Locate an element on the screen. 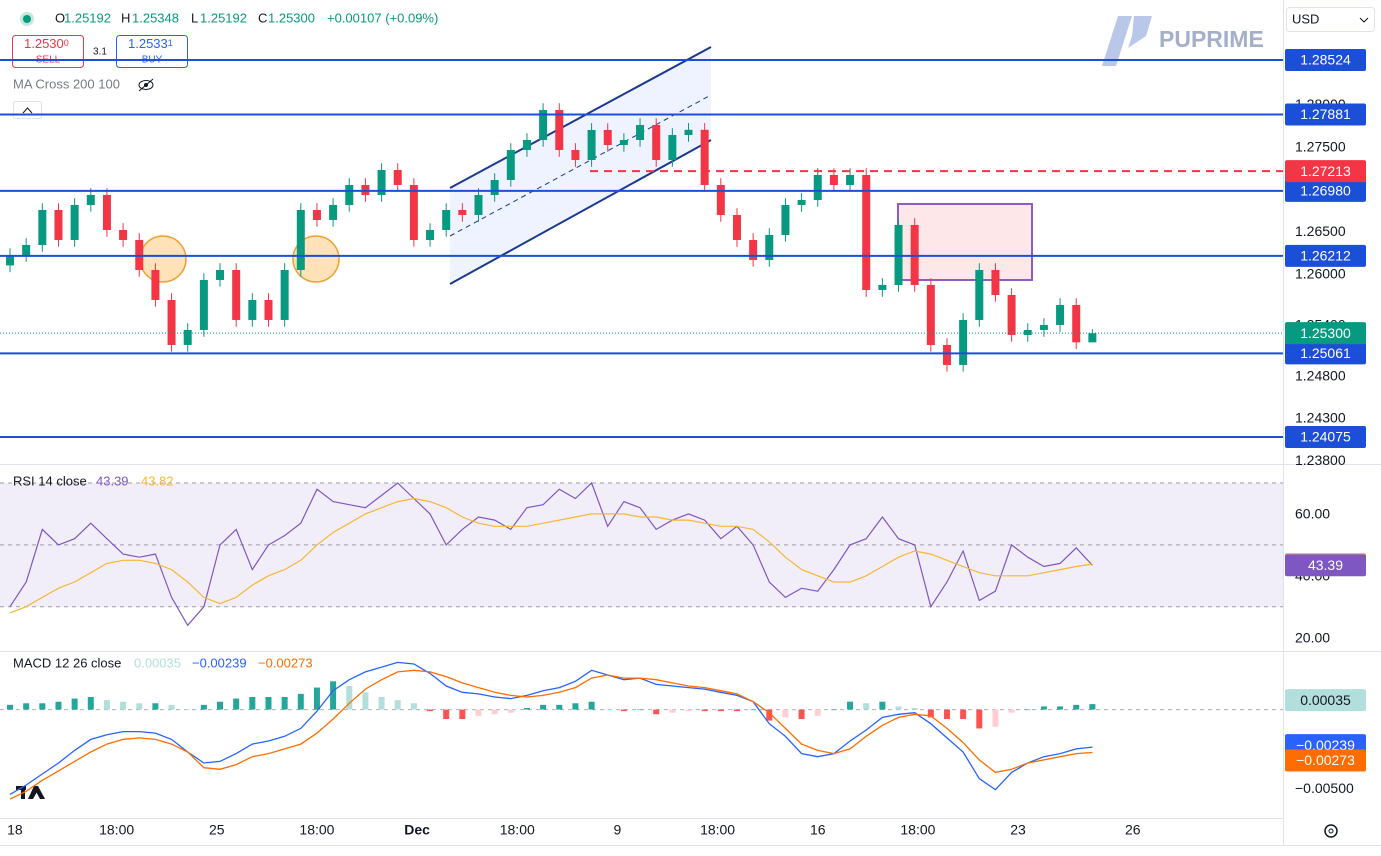 The width and height of the screenshot is (1381, 856). ohlc-value: 1.25300 is located at coordinates (291, 17).